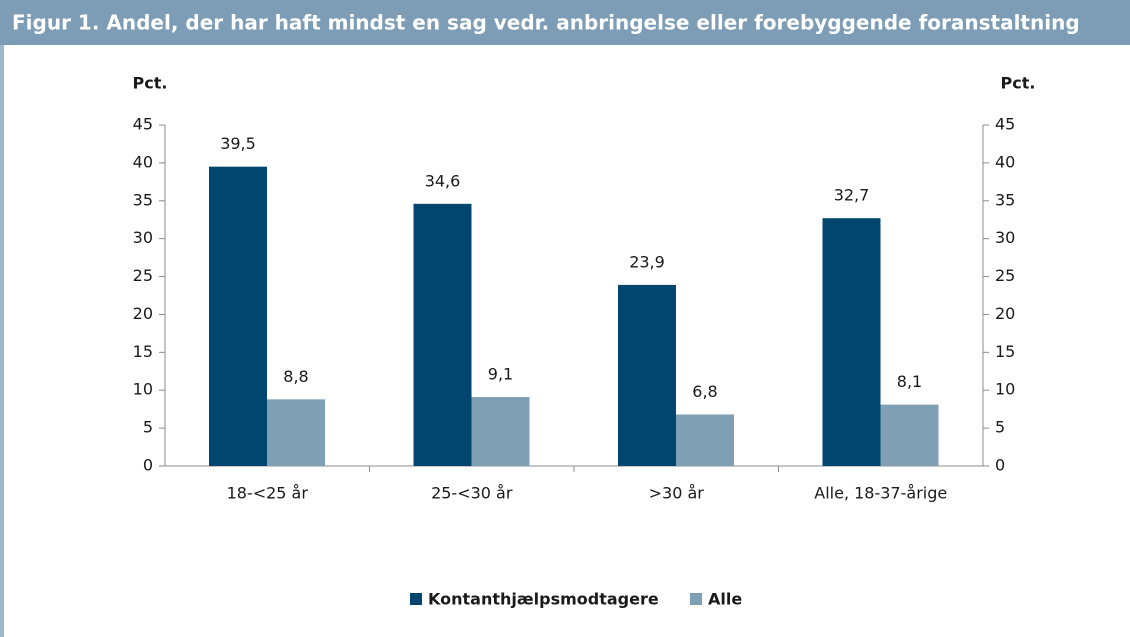 The width and height of the screenshot is (1130, 637). What do you see at coordinates (1005, 237) in the screenshot?
I see `y2-tick-label: 30` at bounding box center [1005, 237].